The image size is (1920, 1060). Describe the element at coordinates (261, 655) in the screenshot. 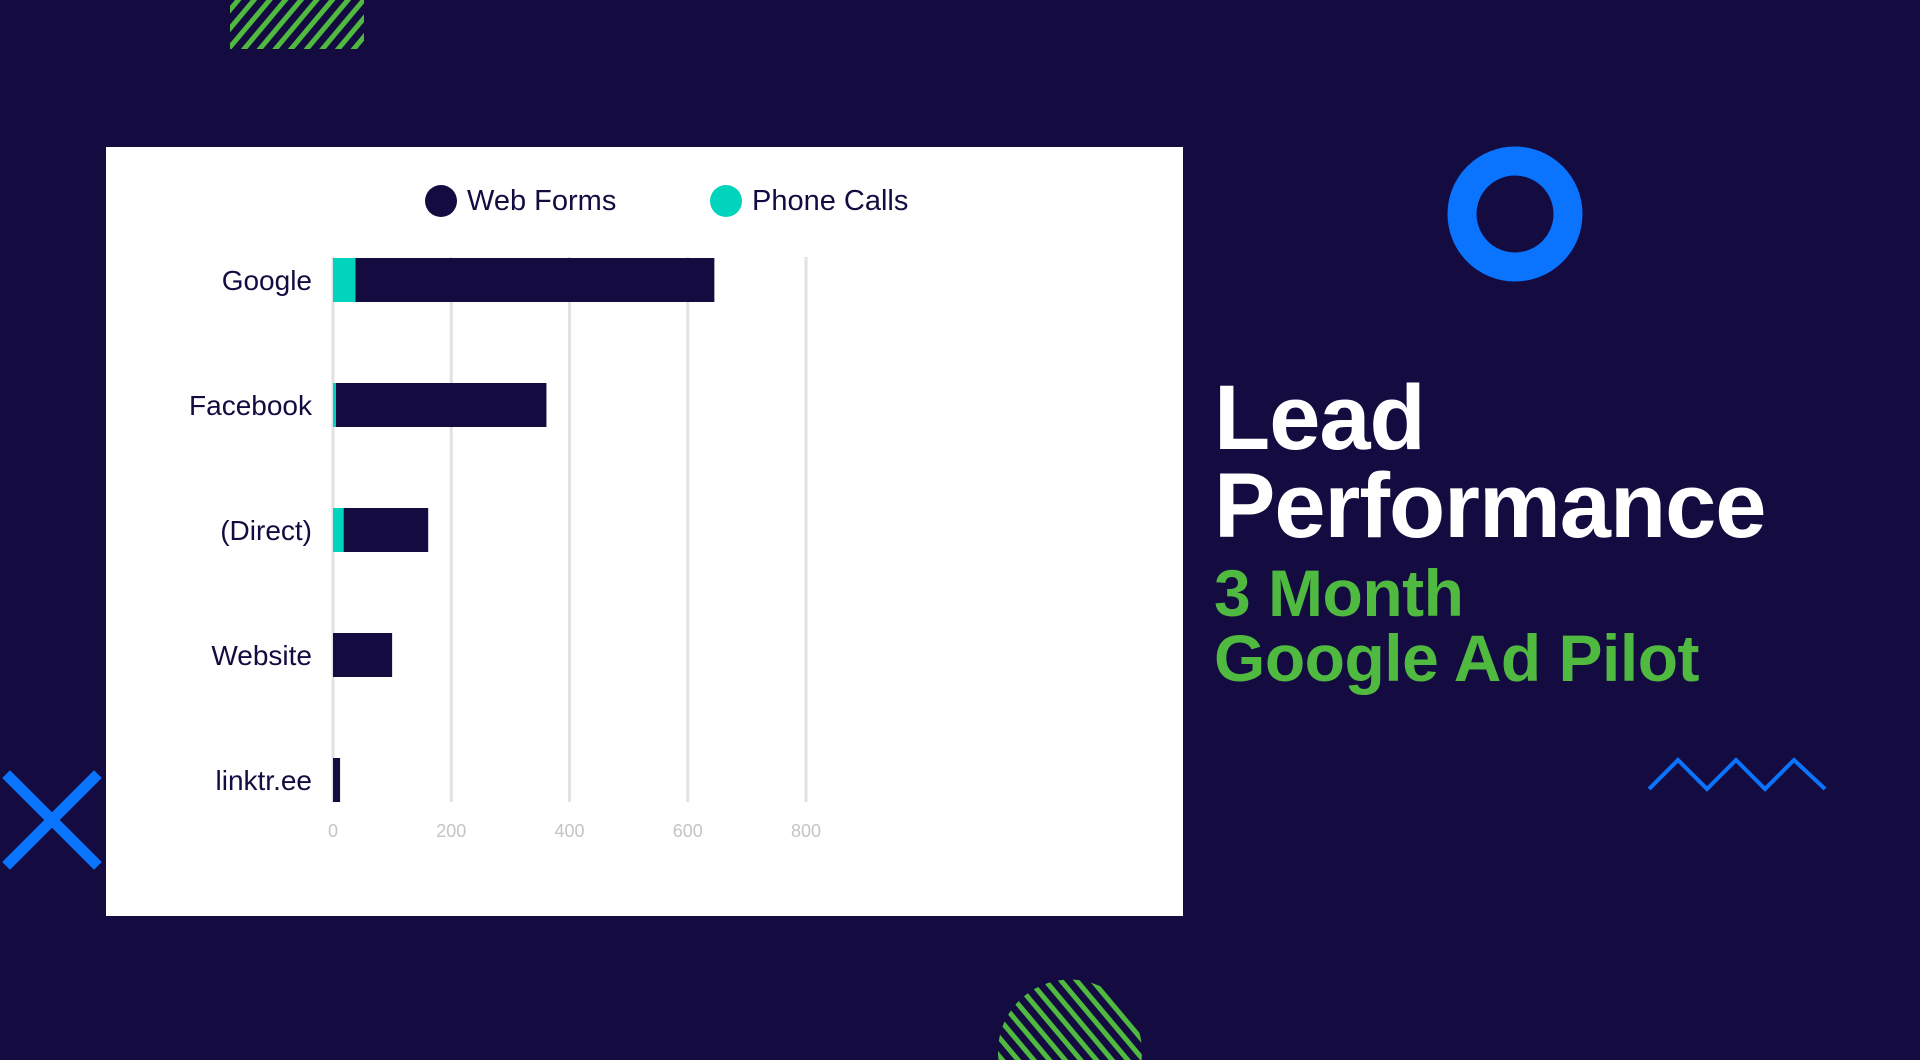

I see `category-label: Website` at that location.